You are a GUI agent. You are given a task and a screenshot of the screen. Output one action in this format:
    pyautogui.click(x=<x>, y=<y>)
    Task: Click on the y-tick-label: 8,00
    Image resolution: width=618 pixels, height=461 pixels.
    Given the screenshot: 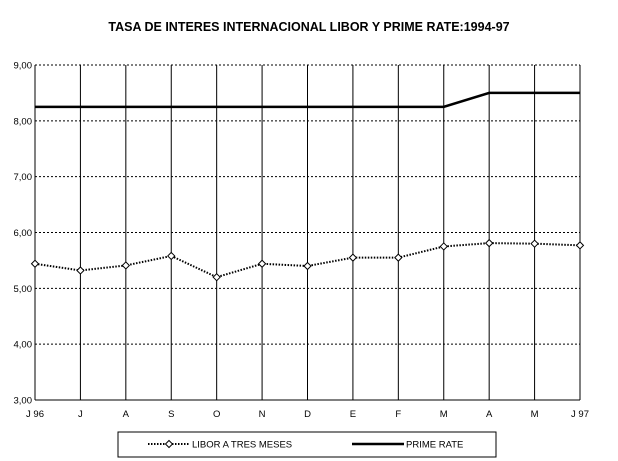 What is the action you would take?
    pyautogui.click(x=23, y=121)
    